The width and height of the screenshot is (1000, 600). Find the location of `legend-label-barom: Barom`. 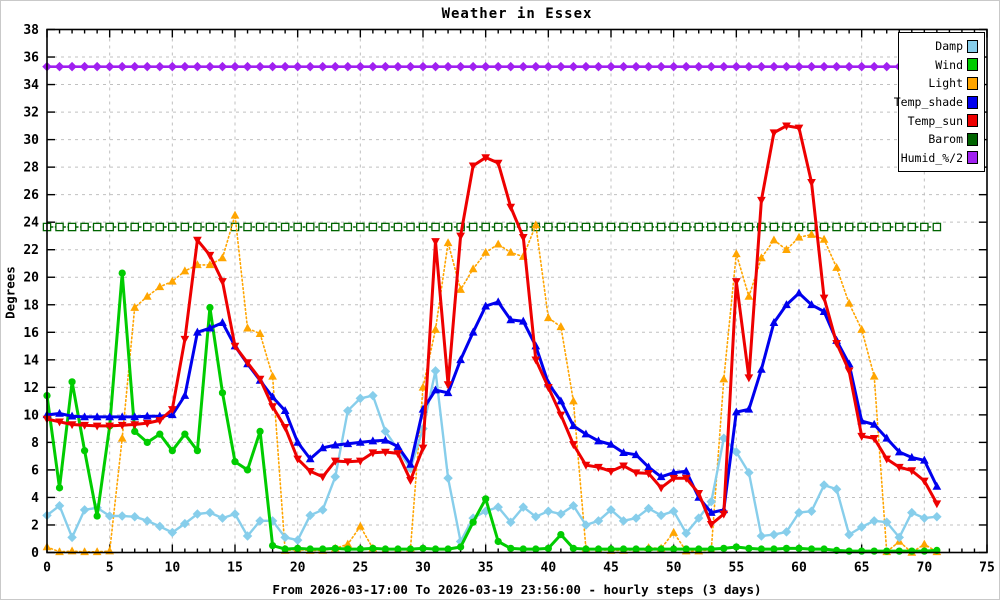

legend-label-barom: Barom is located at coordinates (945, 139).